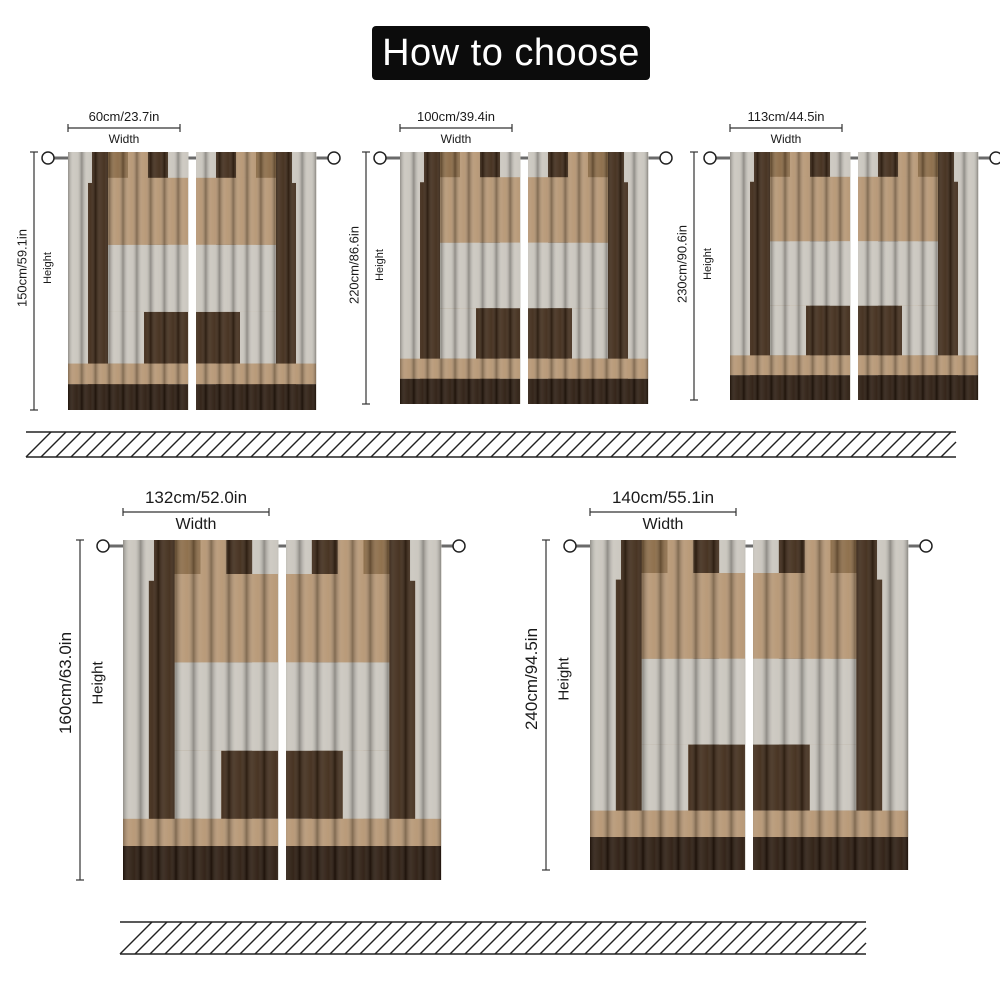  Describe the element at coordinates (124, 116) in the screenshot. I see `width-measurement: 60cm/23.7in` at that location.